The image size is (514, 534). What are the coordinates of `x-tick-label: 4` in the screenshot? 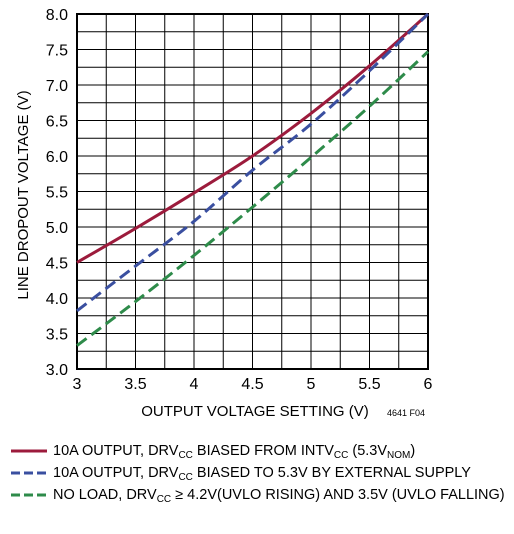 It's located at (194, 384).